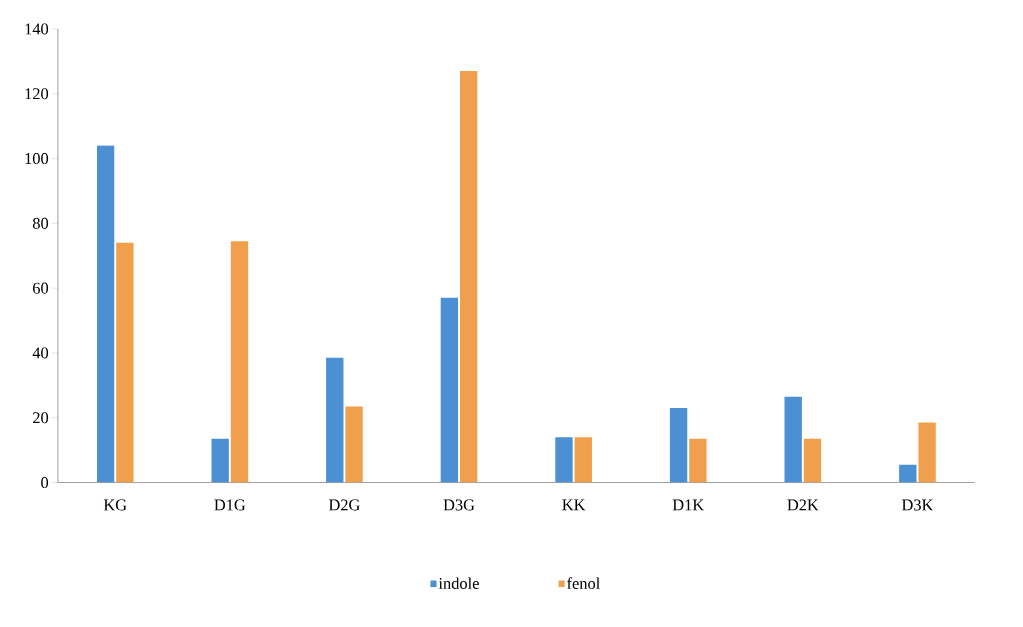 The image size is (1023, 627). Describe the element at coordinates (45, 482) in the screenshot. I see `y-tick-label: 0` at that location.